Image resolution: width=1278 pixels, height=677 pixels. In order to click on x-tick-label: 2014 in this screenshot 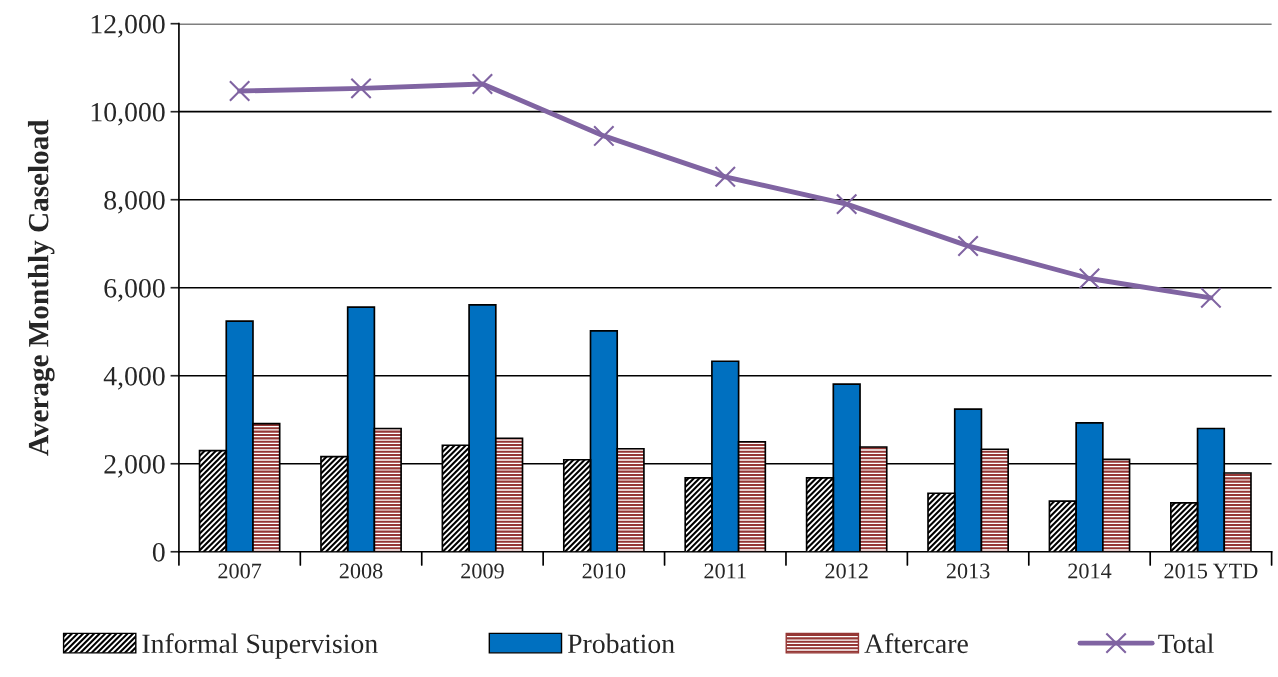, I will do `click(1090, 571)`.